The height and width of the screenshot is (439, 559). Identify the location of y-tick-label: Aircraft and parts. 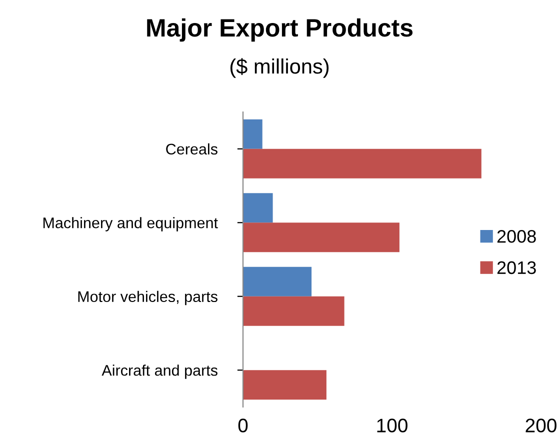
(160, 371).